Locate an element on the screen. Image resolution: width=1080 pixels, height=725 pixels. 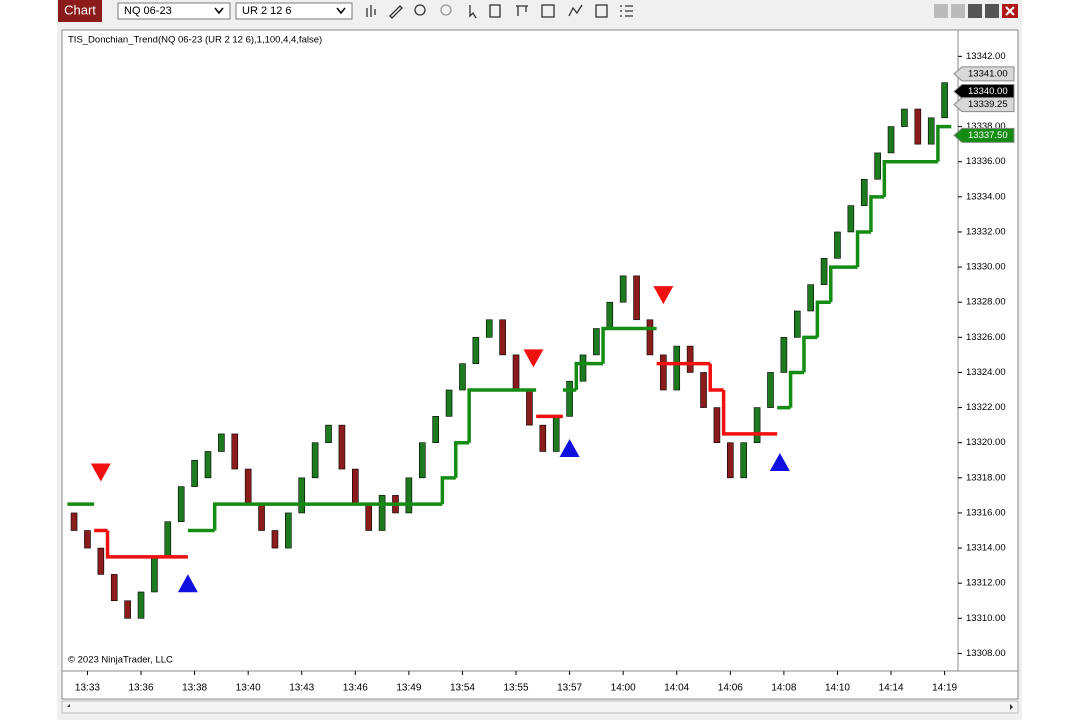
chart-button-label: Chart is located at coordinates (80, 9).